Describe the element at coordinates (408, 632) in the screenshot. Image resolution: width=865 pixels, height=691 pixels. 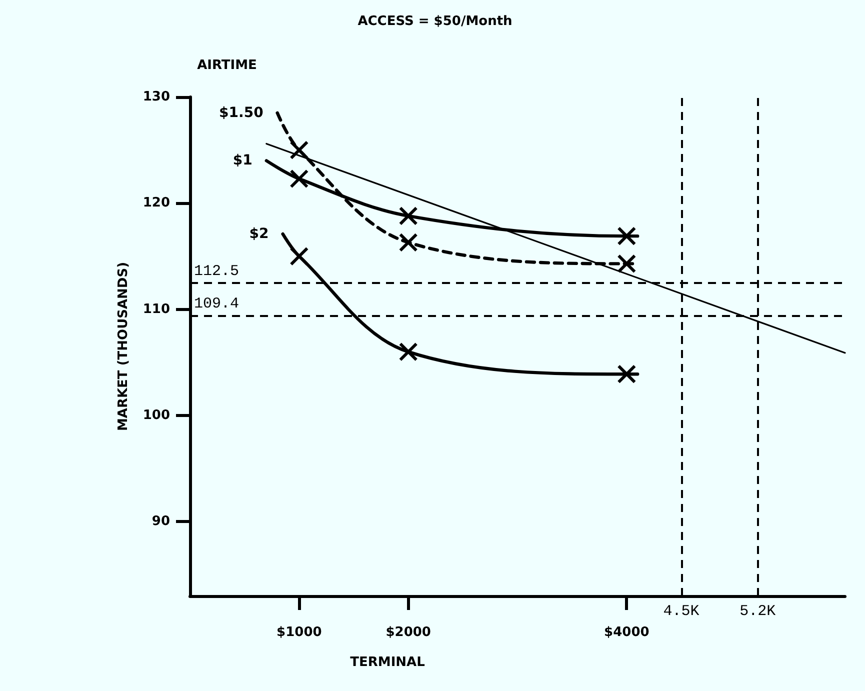
I see `x-tick-label: $2000` at that location.